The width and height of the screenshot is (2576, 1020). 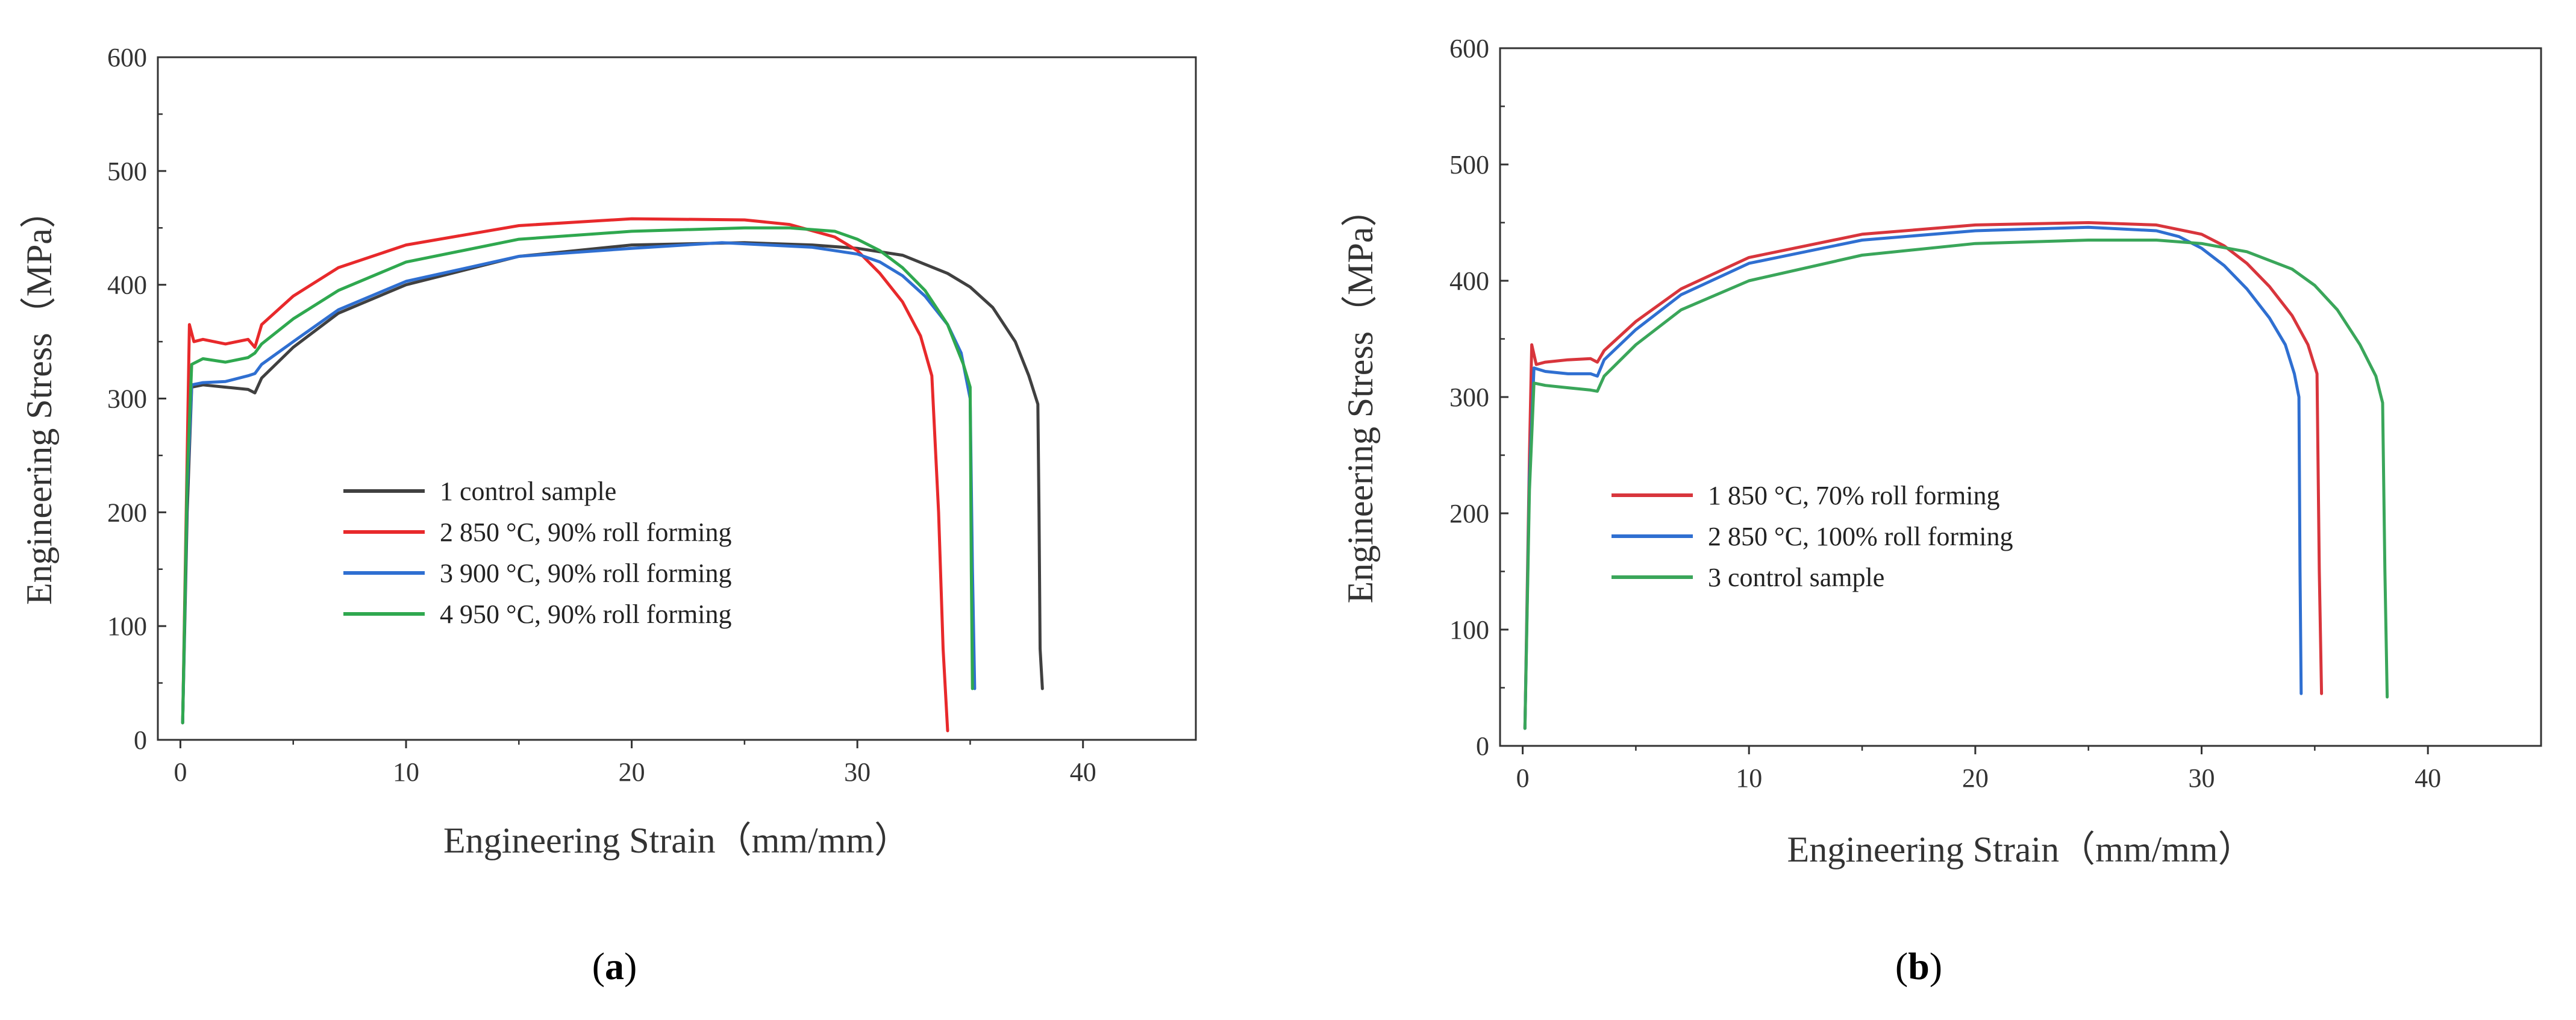 What do you see at coordinates (1469, 514) in the screenshot?
I see `y-tick-label-b-200: 200` at bounding box center [1469, 514].